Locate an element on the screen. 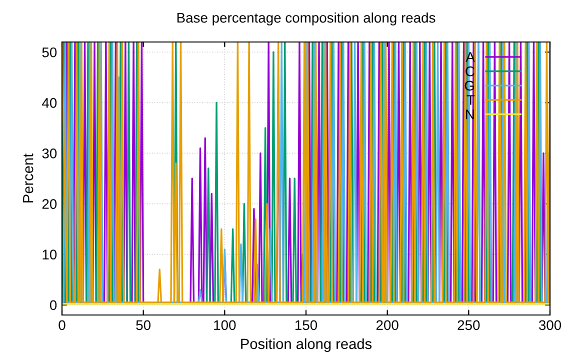 The image size is (576, 360). y-tick-label: 10 is located at coordinates (49, 255).